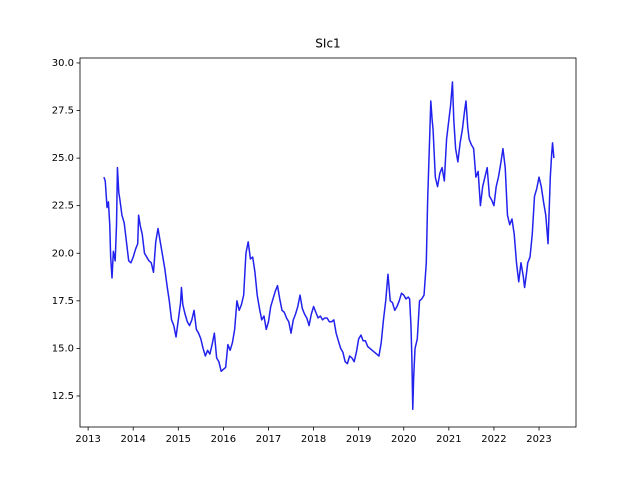  I want to click on chart-title: SIc1, so click(327, 44).